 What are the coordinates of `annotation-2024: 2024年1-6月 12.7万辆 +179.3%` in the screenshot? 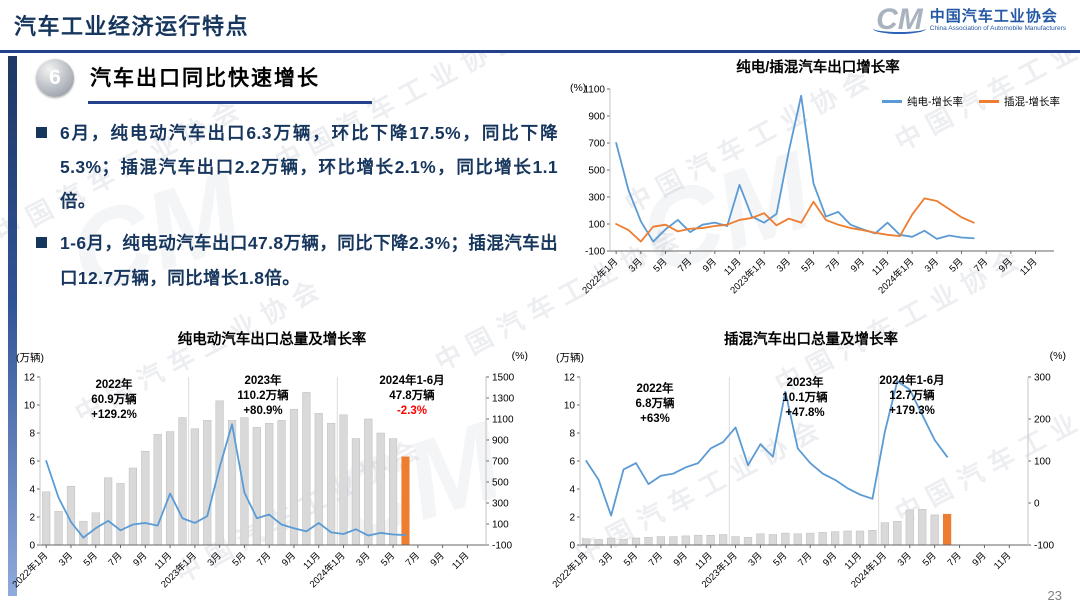 It's located at (912, 396).